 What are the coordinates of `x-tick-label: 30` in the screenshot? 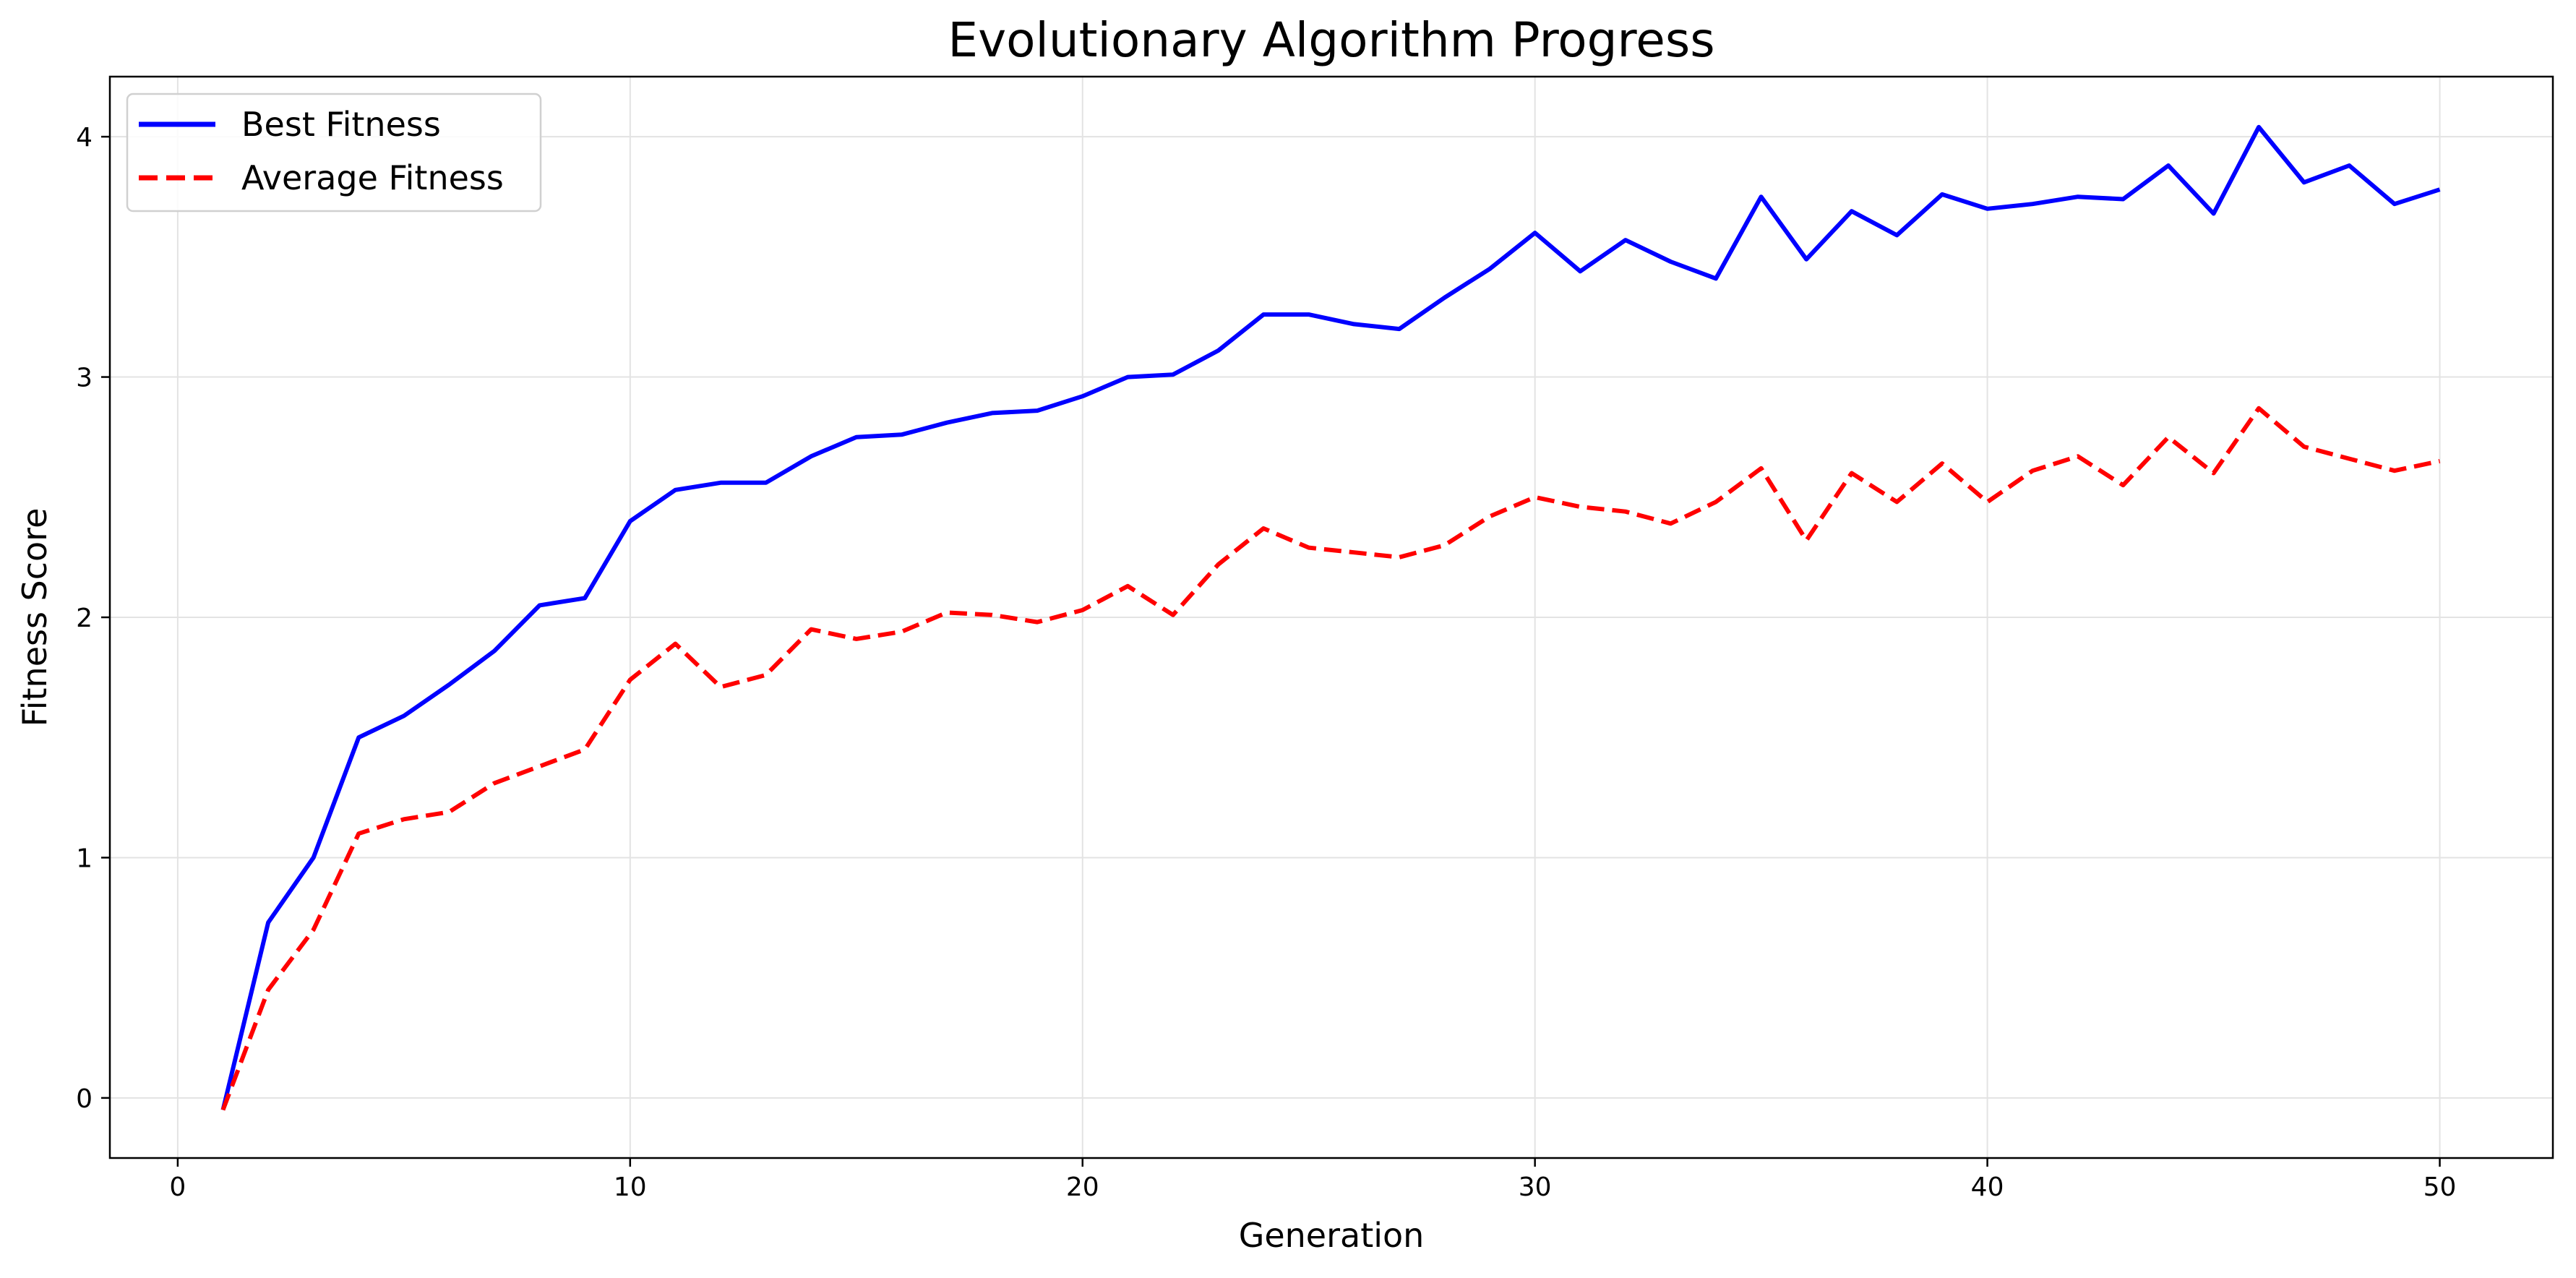 It's located at (1535, 1187).